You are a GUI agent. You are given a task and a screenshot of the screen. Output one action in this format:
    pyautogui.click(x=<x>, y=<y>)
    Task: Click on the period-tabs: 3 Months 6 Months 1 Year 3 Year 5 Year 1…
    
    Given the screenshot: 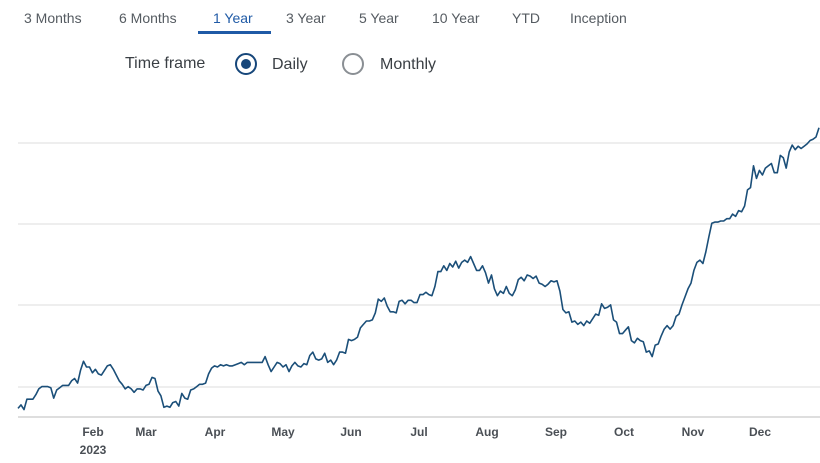 What is the action you would take?
    pyautogui.click(x=410, y=18)
    